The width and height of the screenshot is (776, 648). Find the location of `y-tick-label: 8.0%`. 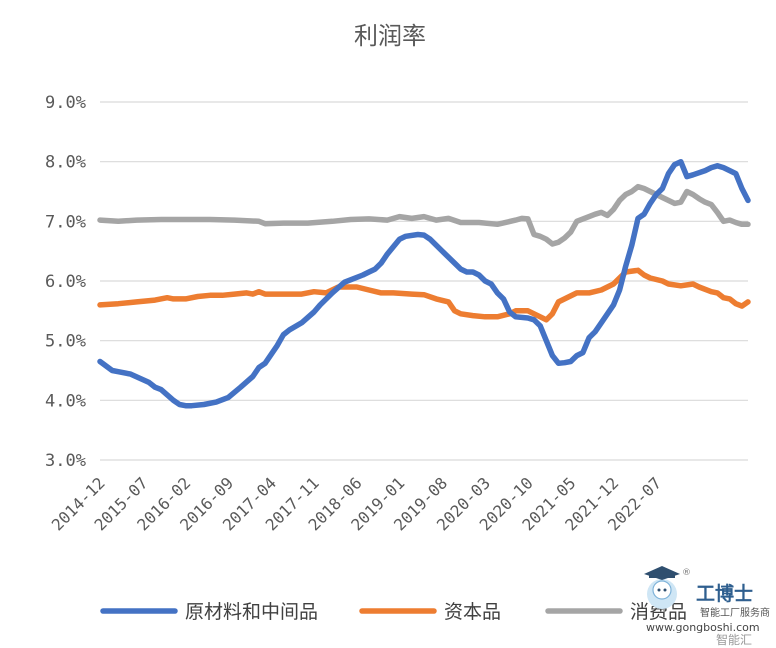

y-tick-label: 8.0% is located at coordinates (65, 163).